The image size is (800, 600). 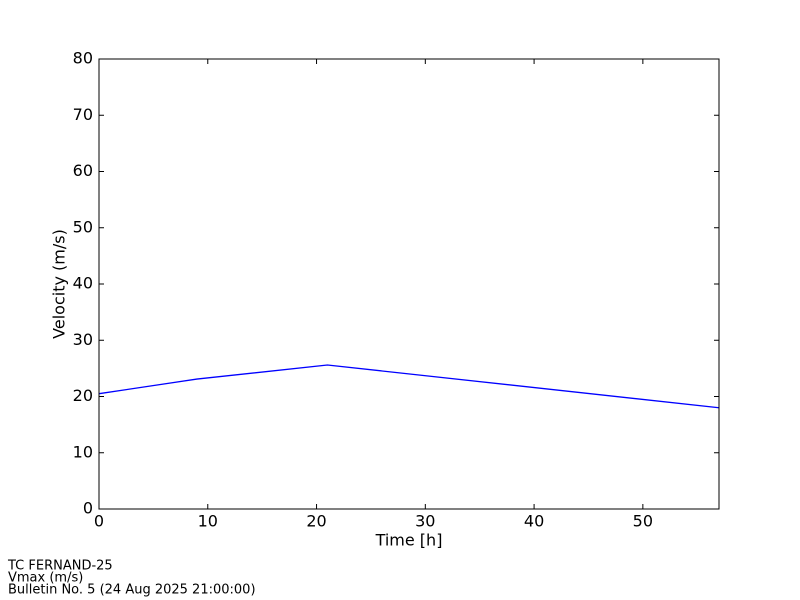 What do you see at coordinates (83, 114) in the screenshot?
I see `y-tick-label: 70` at bounding box center [83, 114].